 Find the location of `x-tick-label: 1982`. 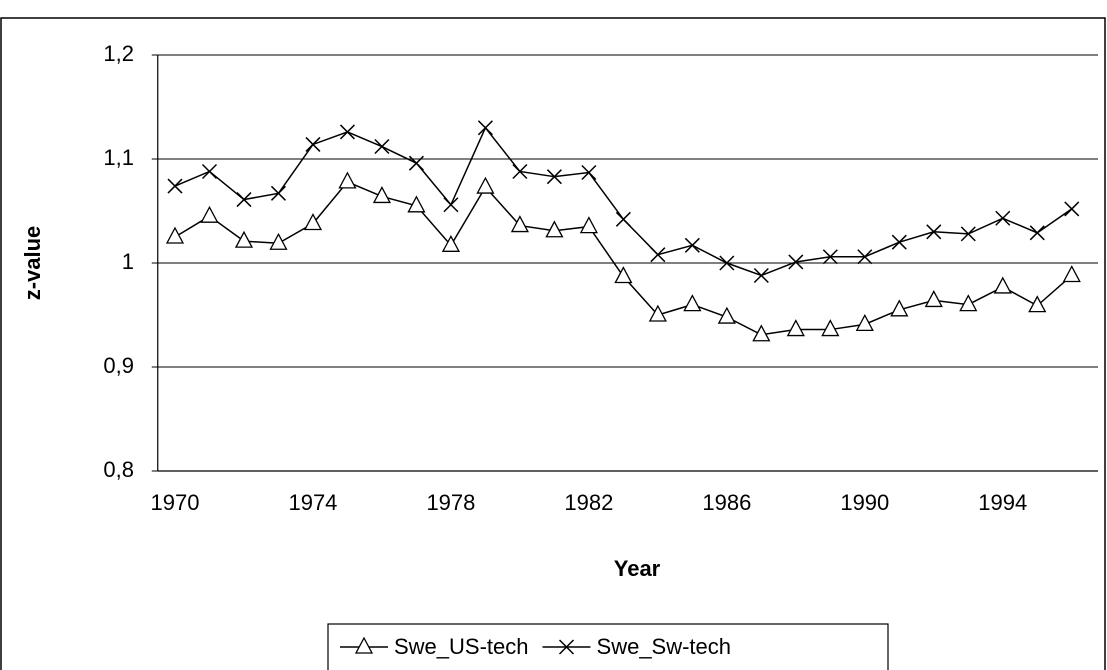

x-tick-label: 1982 is located at coordinates (588, 502).